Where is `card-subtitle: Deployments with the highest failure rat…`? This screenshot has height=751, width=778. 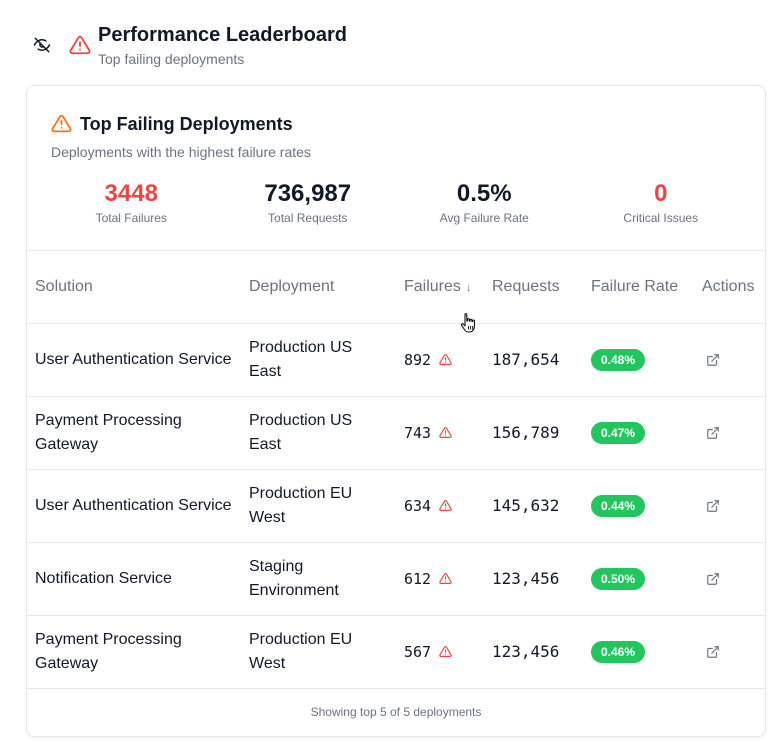 card-subtitle: Deployments with the highest failure rat… is located at coordinates (181, 152).